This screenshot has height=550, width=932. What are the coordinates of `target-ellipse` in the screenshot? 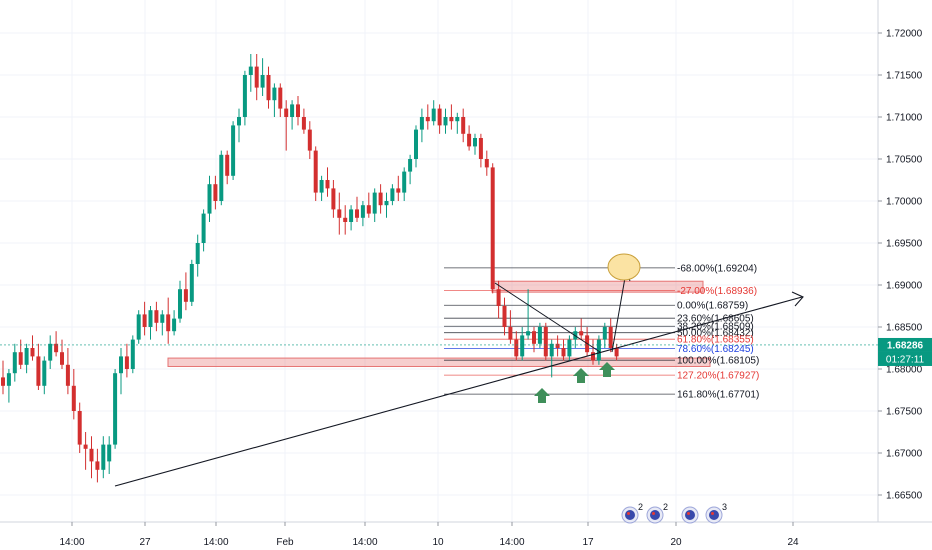 It's located at (624, 267).